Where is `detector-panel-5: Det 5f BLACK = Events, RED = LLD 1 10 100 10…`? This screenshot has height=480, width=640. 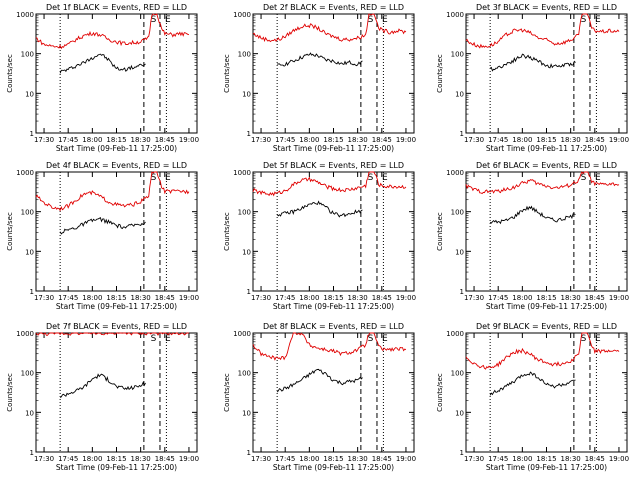 detector-panel-5: Det 5f BLACK = Events, RED = LLD 1 10 100 10… is located at coordinates (319, 236).